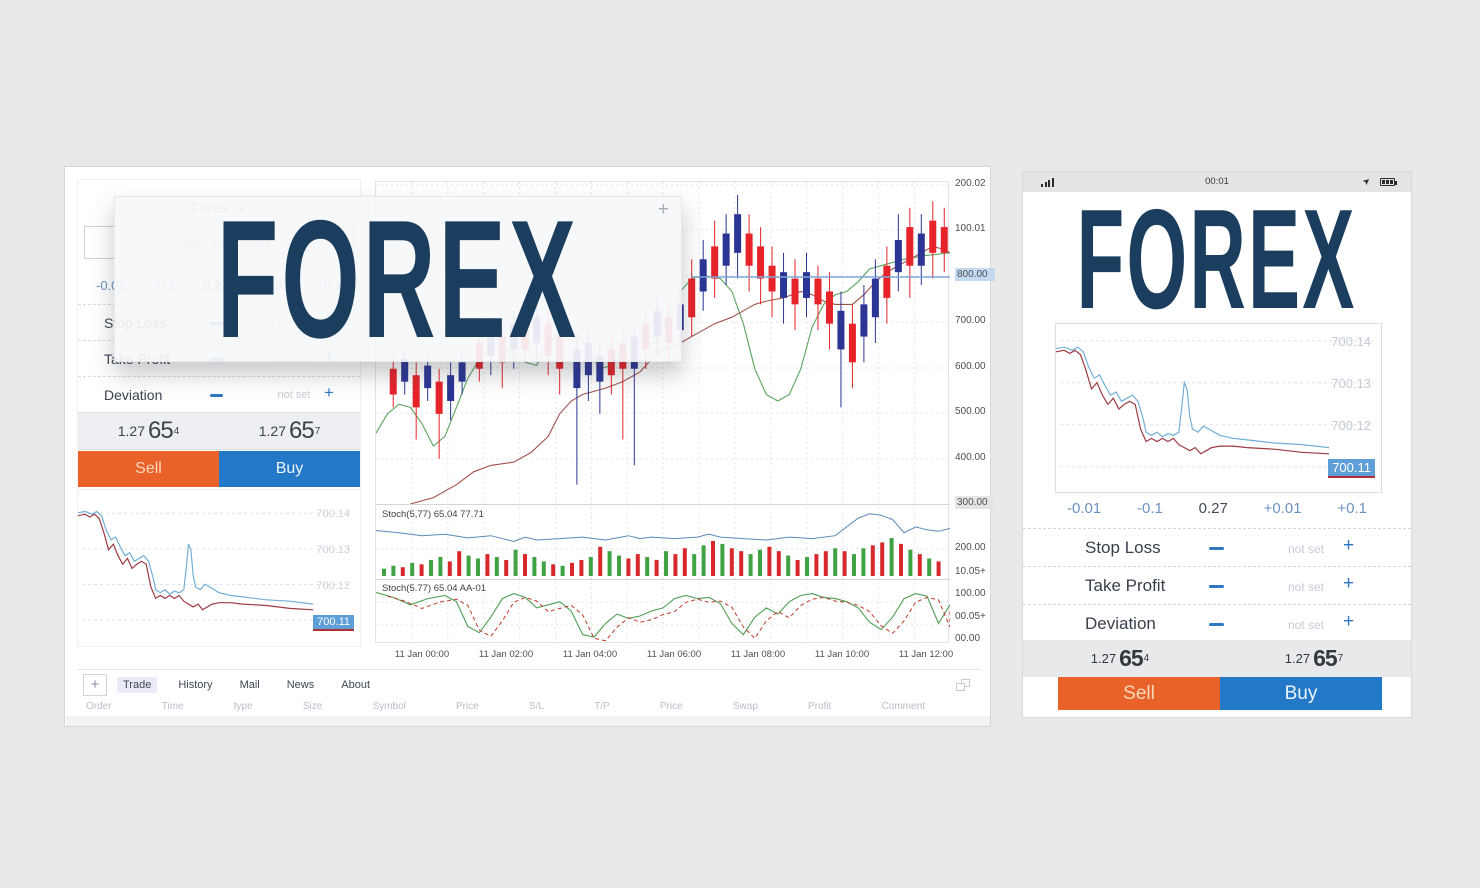  Describe the element at coordinates (1351, 425) in the screenshot. I see `phone-level-3: 700.12` at that location.